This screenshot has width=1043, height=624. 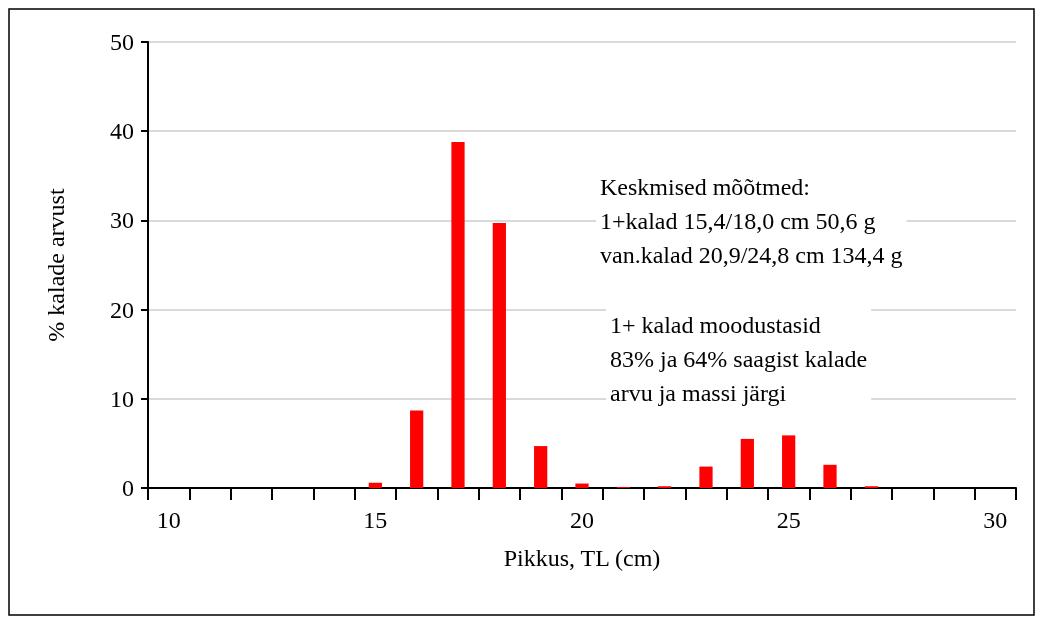 What do you see at coordinates (751, 221) in the screenshot?
I see `annotation: Keskmised mõõtmed: 1+kalad 15,4/18,0 cm 50,6 g van.kalad 20,9/24,8 cm 134,4 g` at bounding box center [751, 221].